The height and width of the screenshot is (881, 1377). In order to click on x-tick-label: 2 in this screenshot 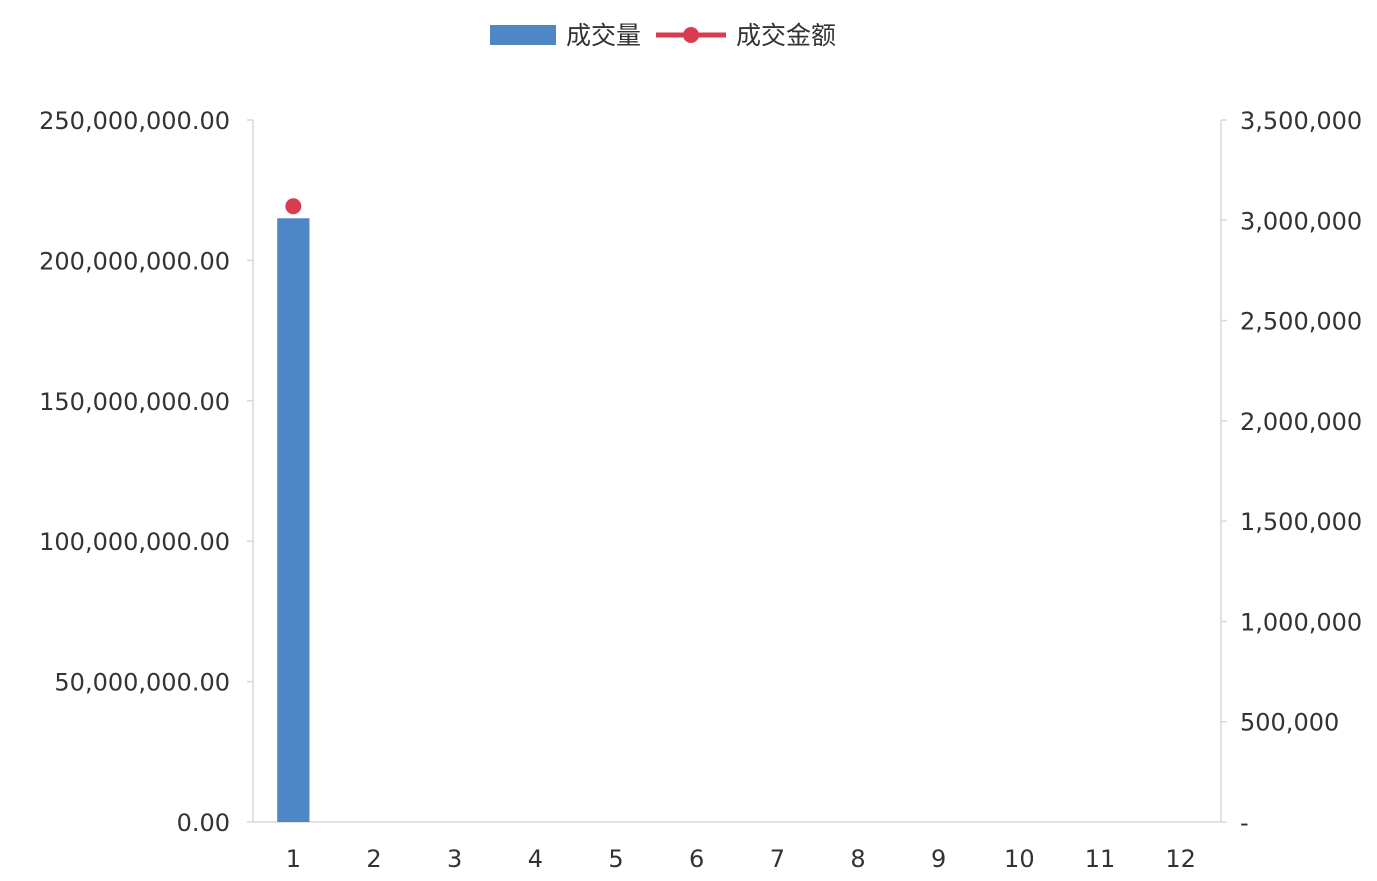, I will do `click(373, 859)`.